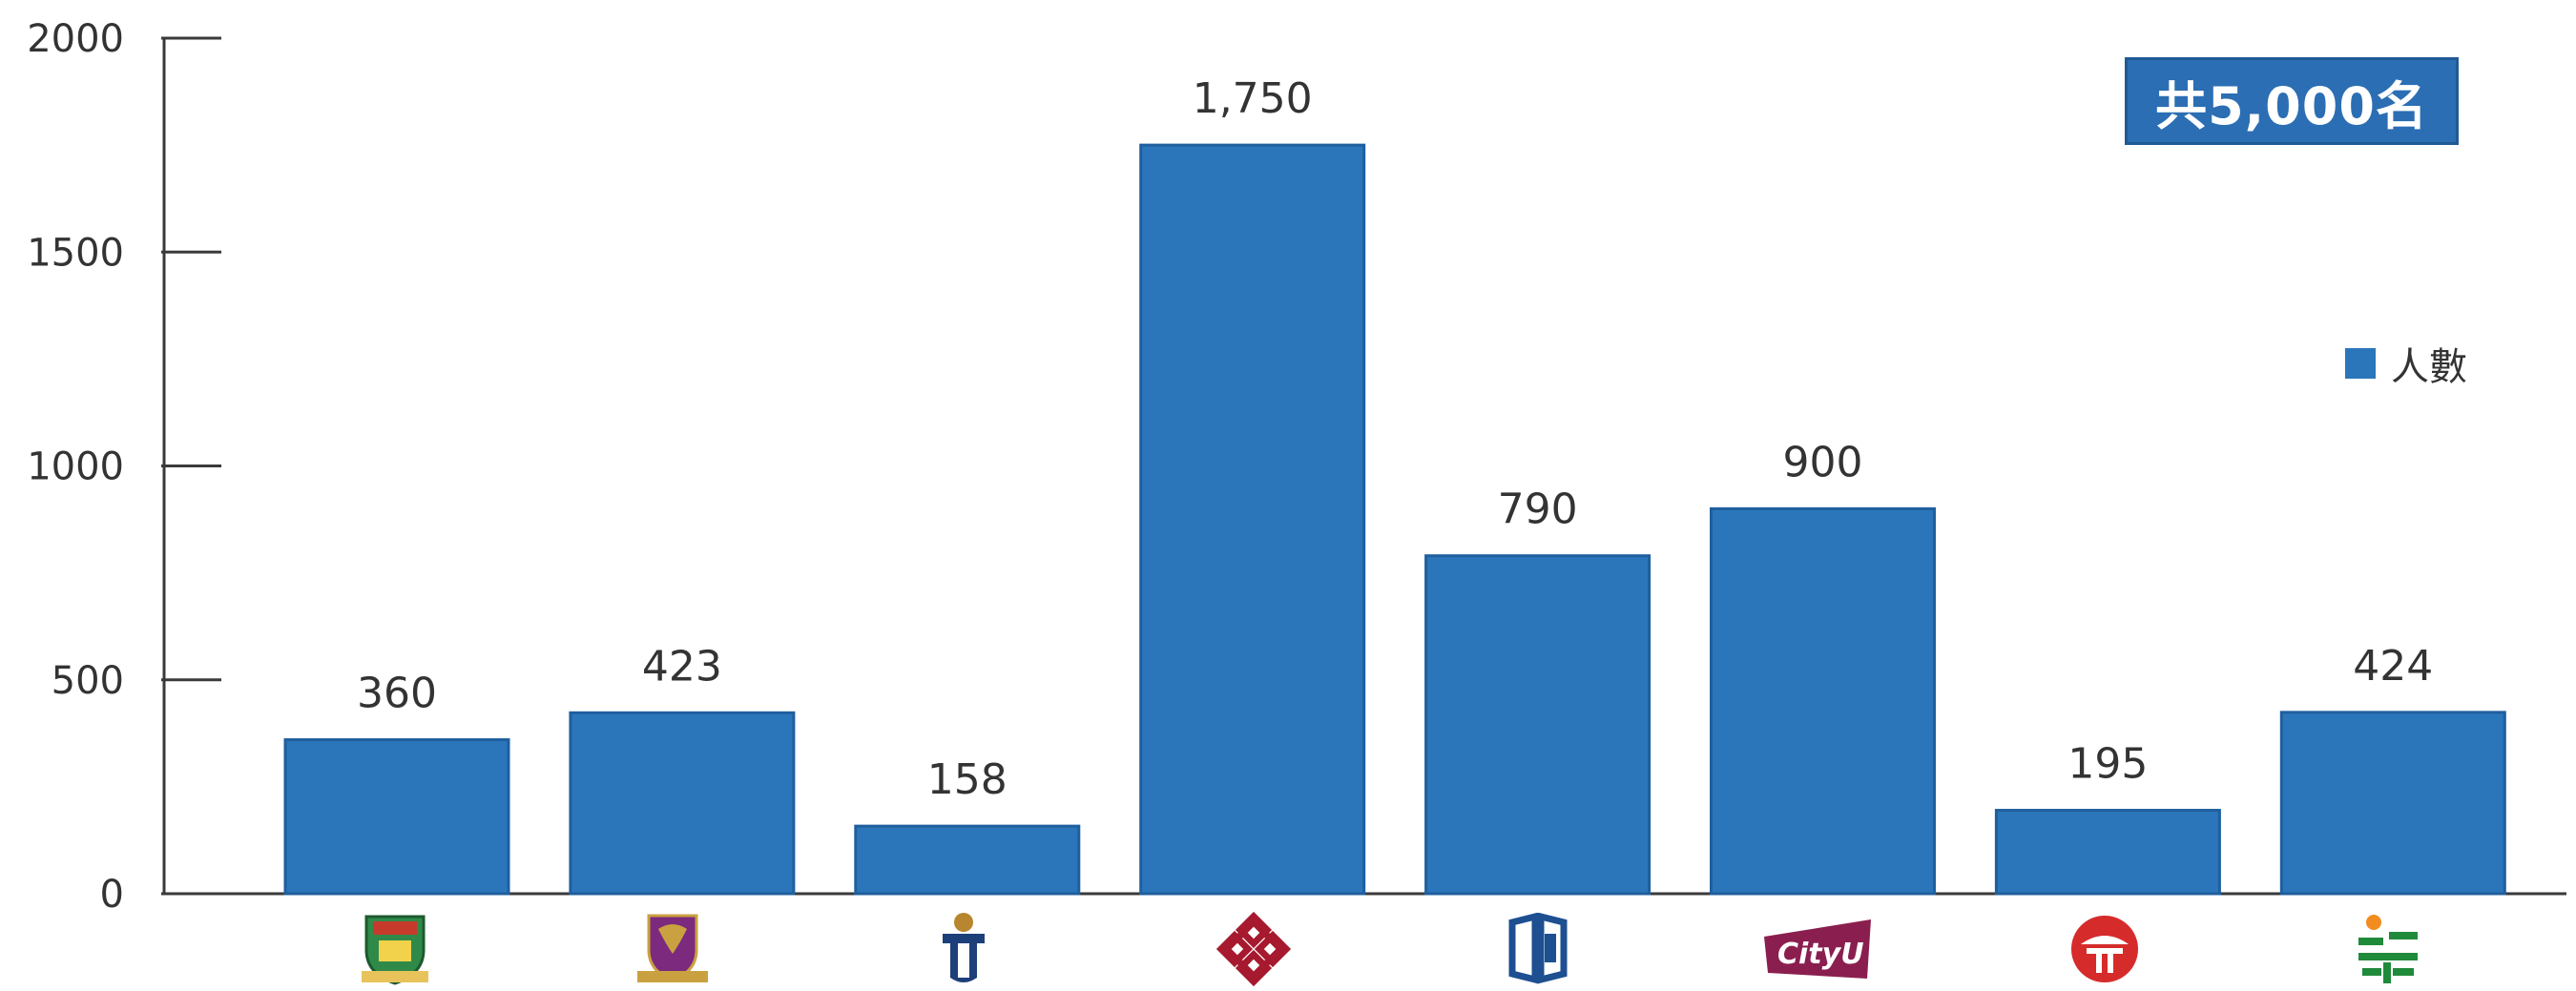 The height and width of the screenshot is (991, 2576). What do you see at coordinates (1538, 949) in the screenshot?
I see `hkbu-icon` at bounding box center [1538, 949].